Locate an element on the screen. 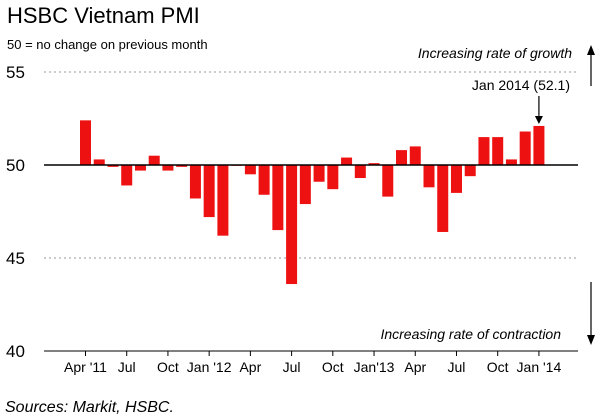 This screenshot has height=418, width=597. growth-annotation: Increasing rate of growth is located at coordinates (495, 53).